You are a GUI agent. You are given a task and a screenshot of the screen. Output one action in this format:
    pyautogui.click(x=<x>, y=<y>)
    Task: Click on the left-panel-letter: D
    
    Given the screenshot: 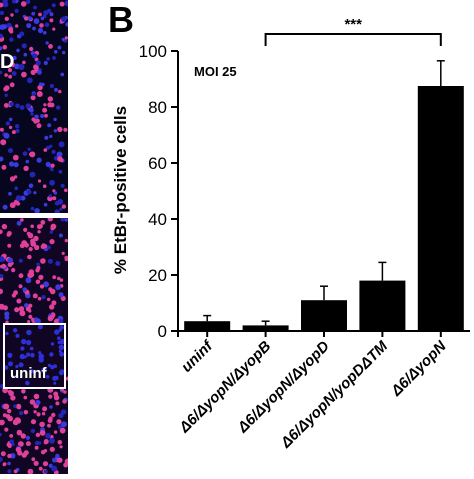 What is the action you would take?
    pyautogui.click(x=7, y=62)
    